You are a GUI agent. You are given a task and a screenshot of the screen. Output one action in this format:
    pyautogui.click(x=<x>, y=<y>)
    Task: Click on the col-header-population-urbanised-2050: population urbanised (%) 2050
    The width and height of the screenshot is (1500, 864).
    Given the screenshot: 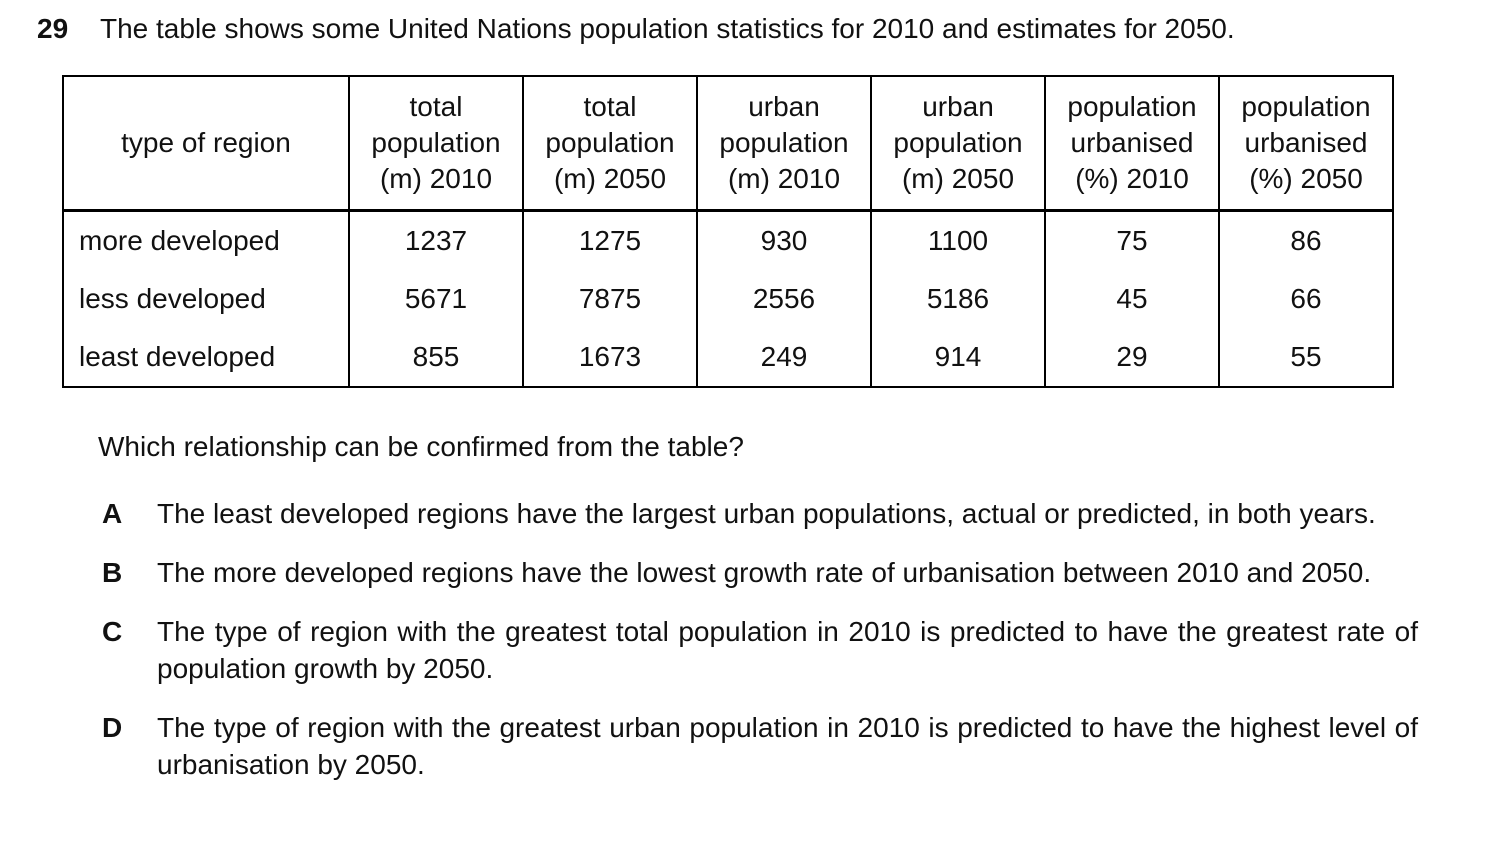 What is the action you would take?
    pyautogui.click(x=1306, y=144)
    